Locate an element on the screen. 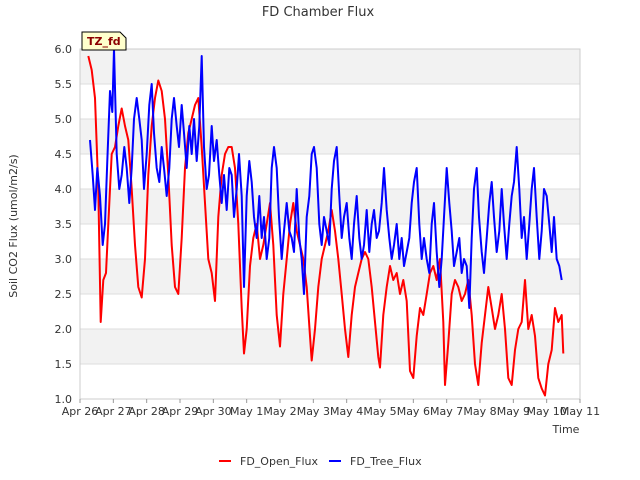 This screenshot has height=480, width=640. y-tick-label: 3.5 is located at coordinates (64, 224).